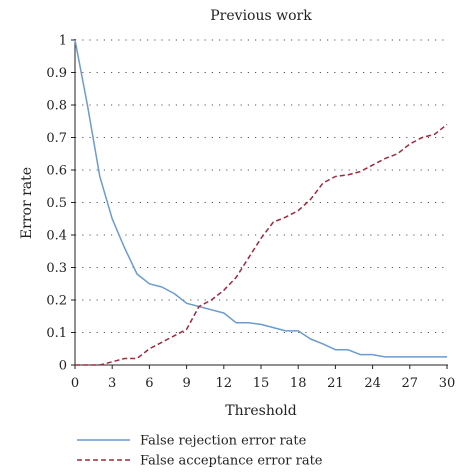 This screenshot has height=474, width=474. I want to click on y-tick-label: 0.3, so click(56, 268).